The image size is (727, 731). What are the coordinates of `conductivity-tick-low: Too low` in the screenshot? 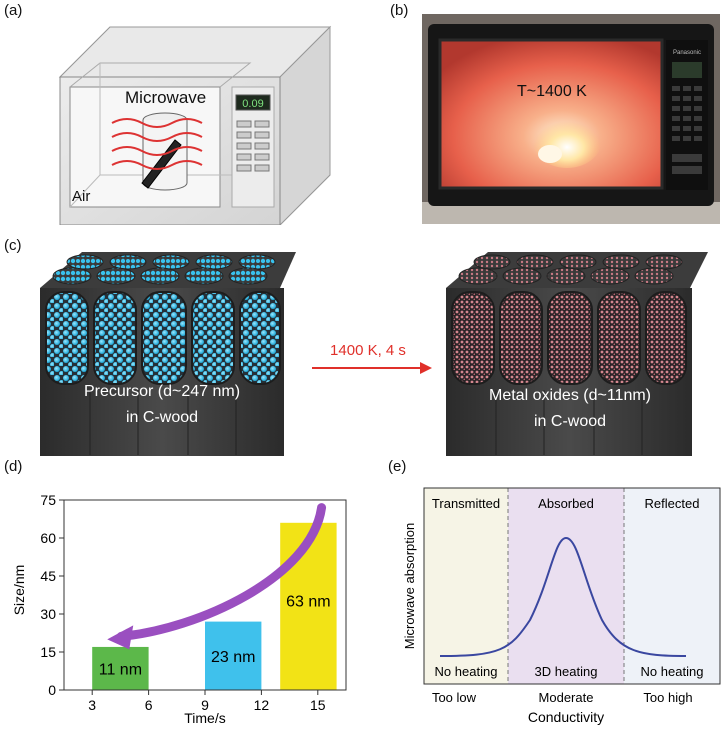 It's located at (454, 697).